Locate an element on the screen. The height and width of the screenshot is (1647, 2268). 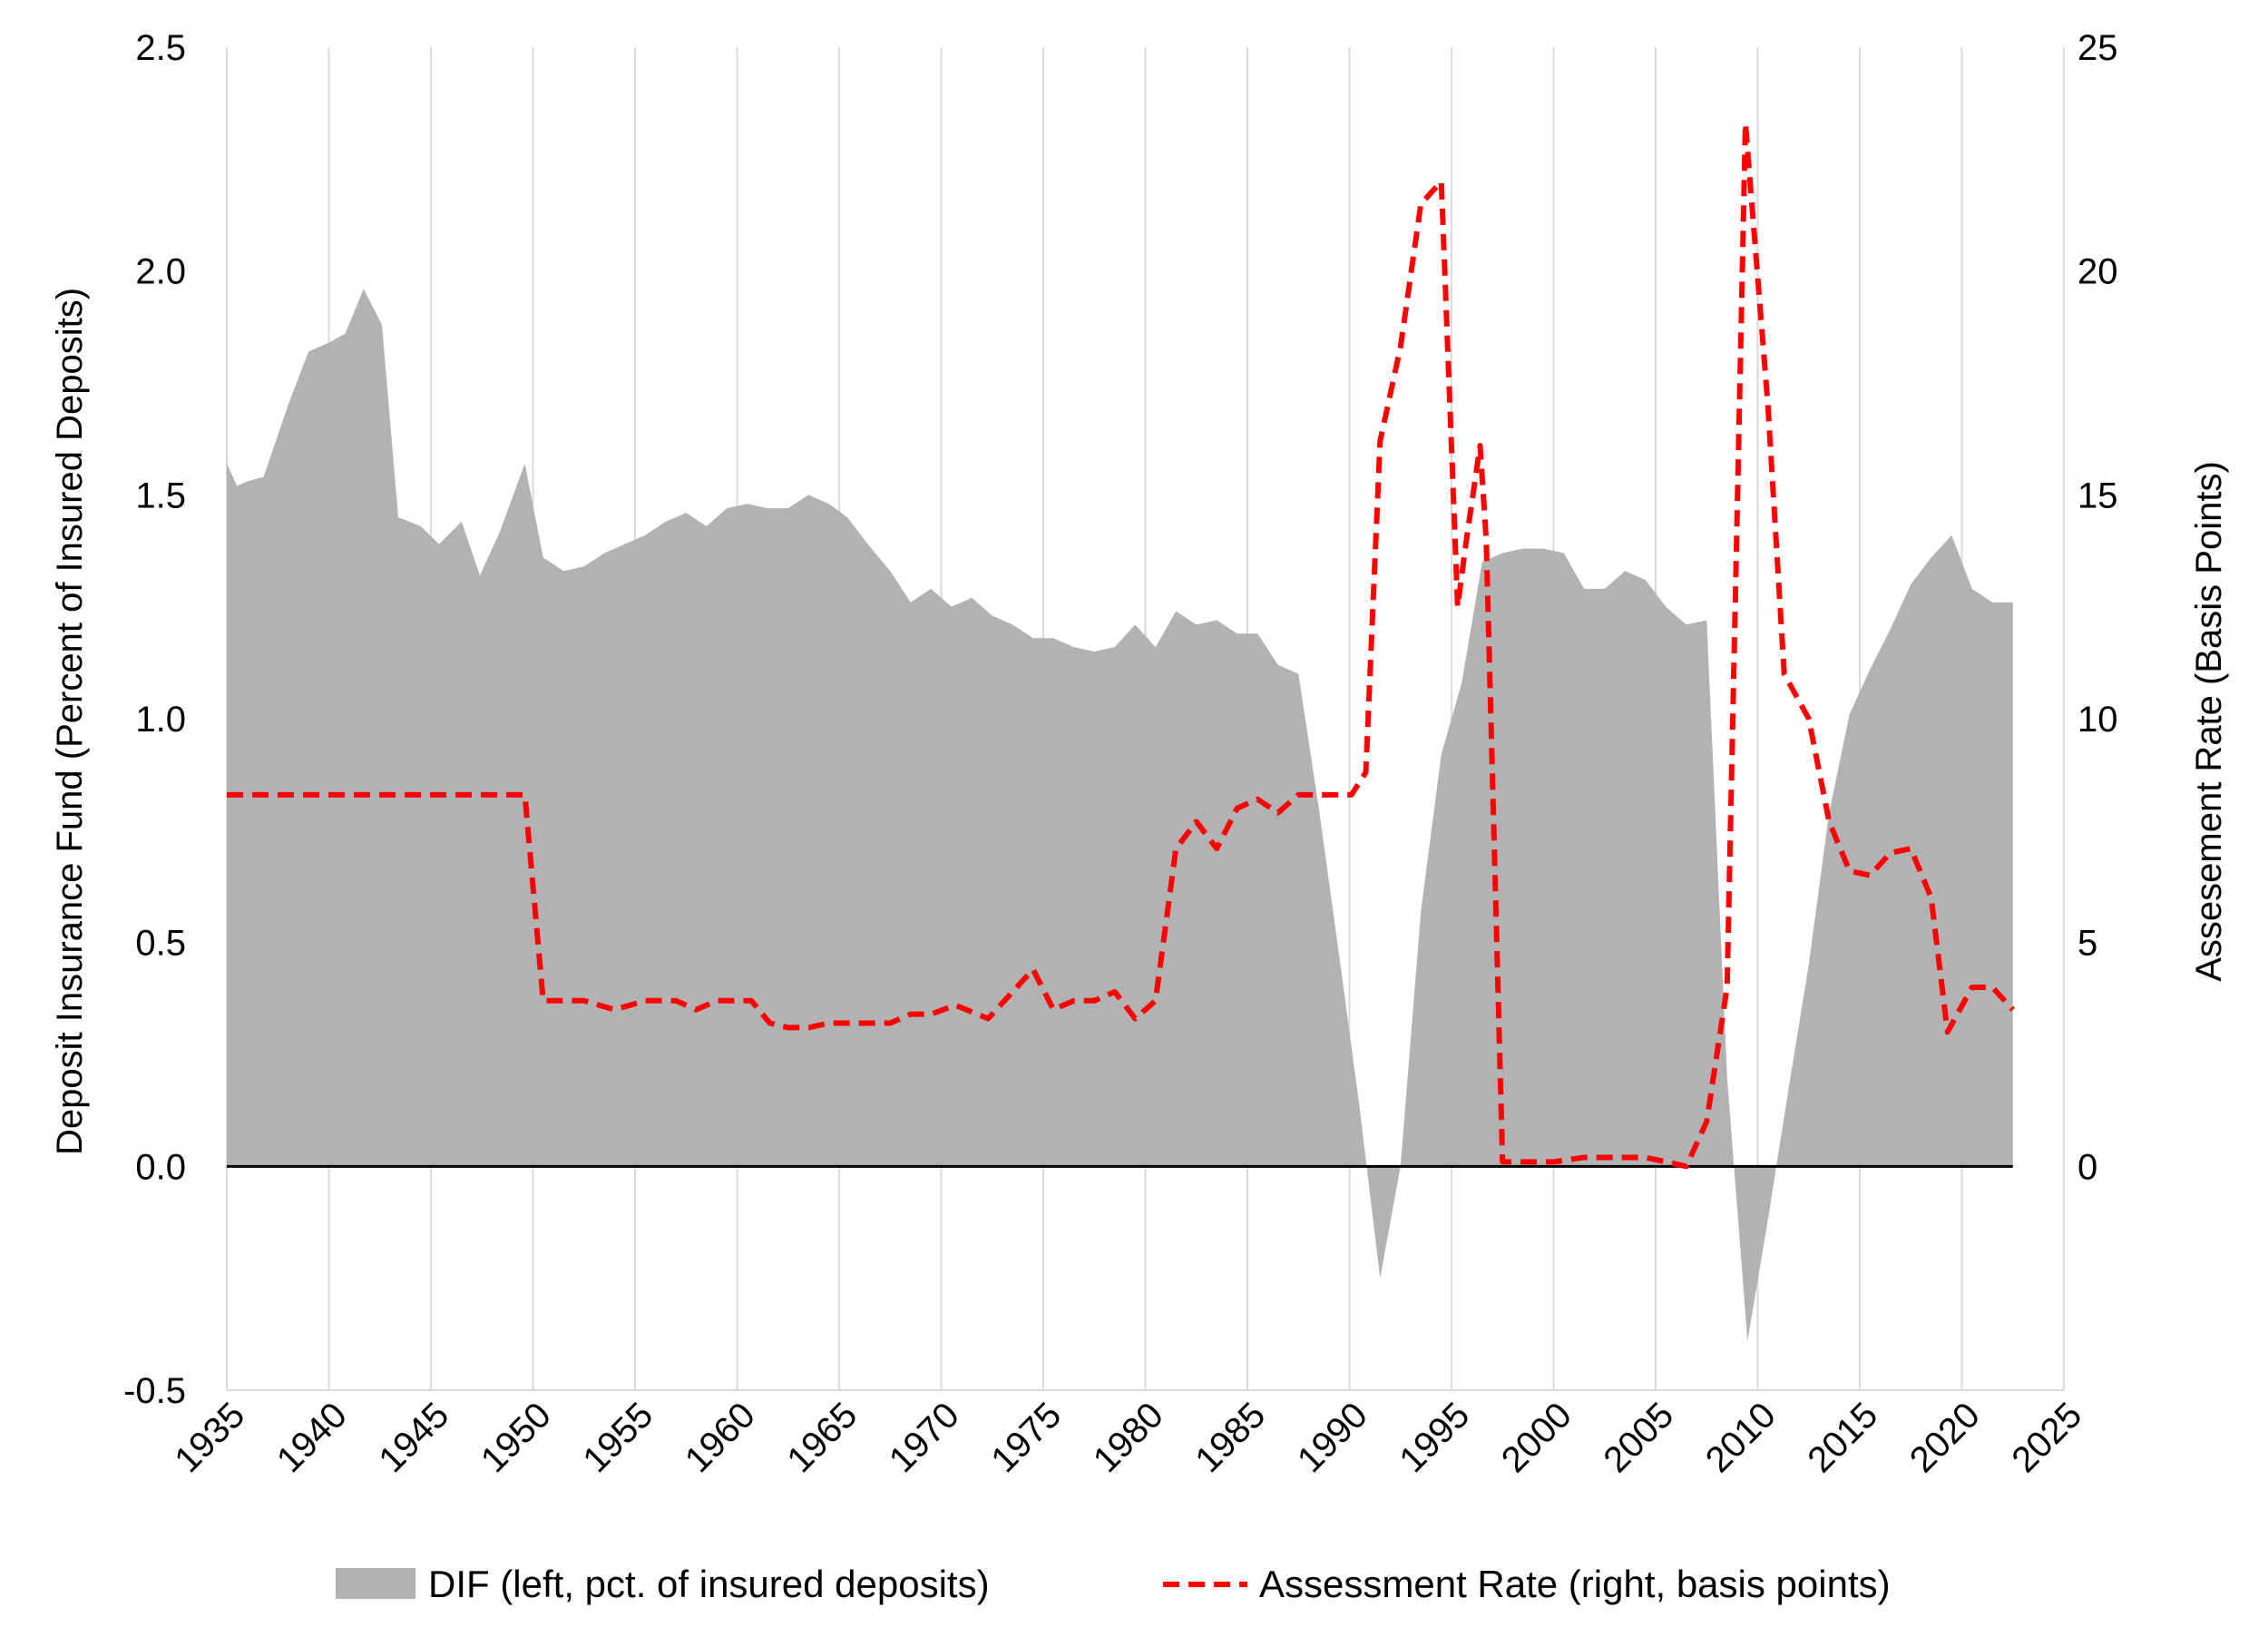
x-tick-label-2010: 2010 is located at coordinates (1741, 1437).